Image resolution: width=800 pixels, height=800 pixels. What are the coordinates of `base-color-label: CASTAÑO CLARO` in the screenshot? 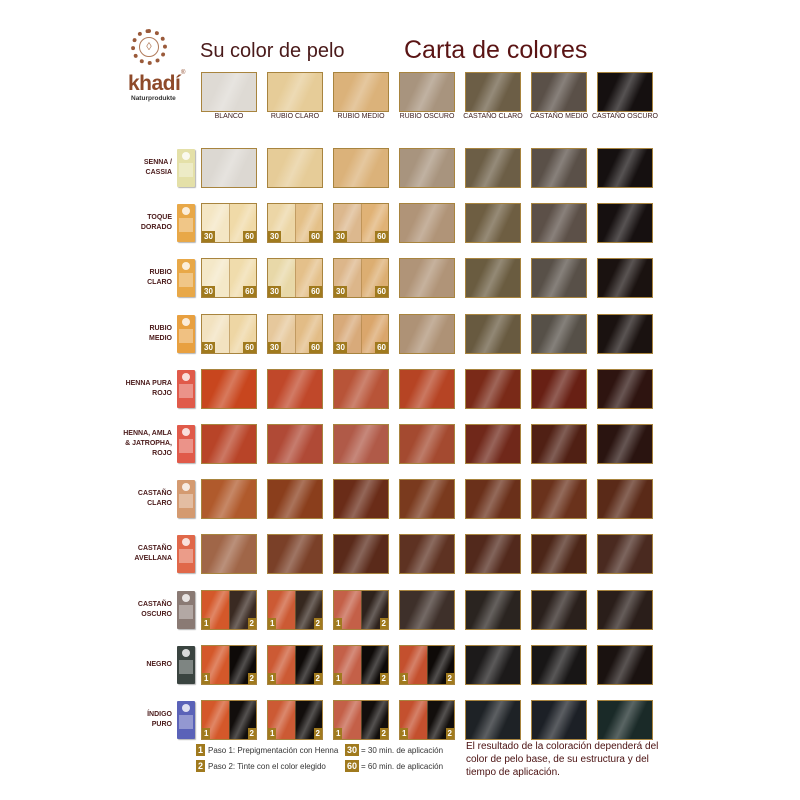 It's located at (493, 116).